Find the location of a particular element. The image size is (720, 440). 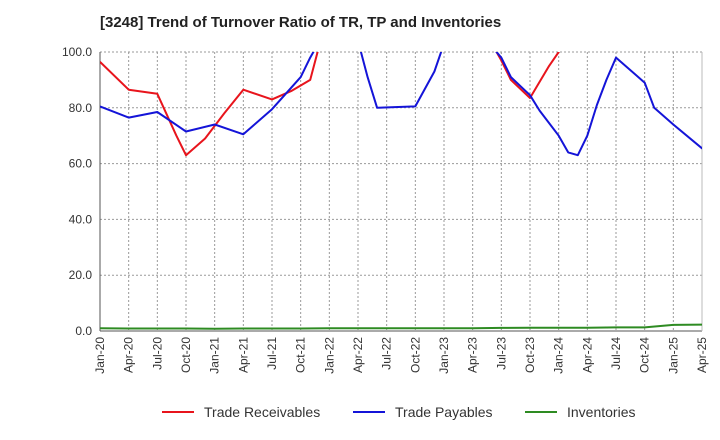

y-tick-label: 80.0 is located at coordinates (81, 108).